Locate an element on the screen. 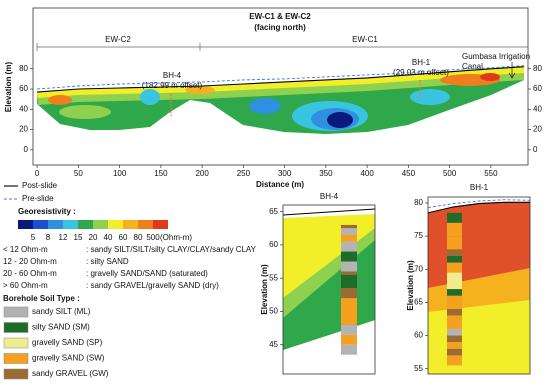 The height and width of the screenshot is (385, 550). soil-label: sandy SILT (ML) is located at coordinates (61, 311).